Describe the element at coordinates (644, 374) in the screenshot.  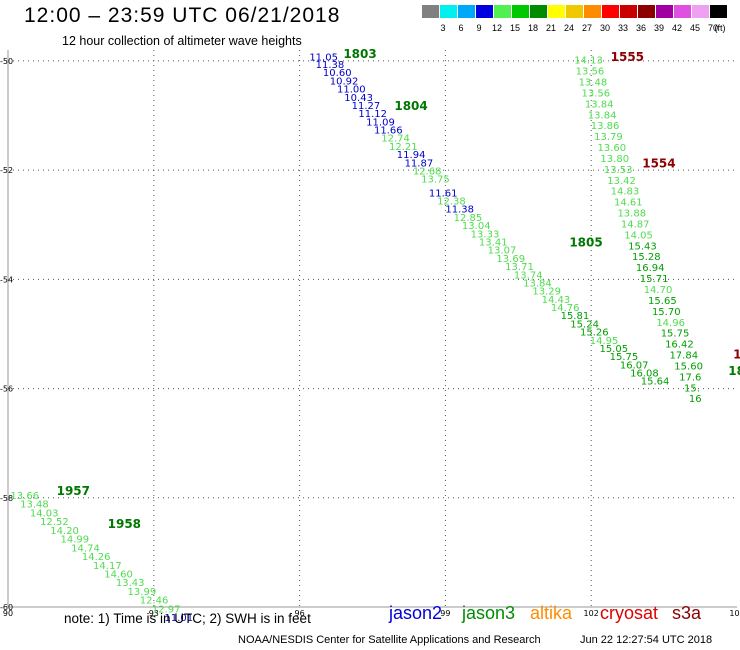
I see `wave-height-value: 16.08` at that location.